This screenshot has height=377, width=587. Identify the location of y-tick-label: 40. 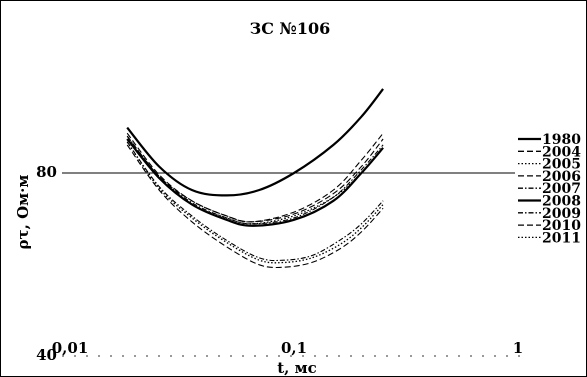
(46, 355).